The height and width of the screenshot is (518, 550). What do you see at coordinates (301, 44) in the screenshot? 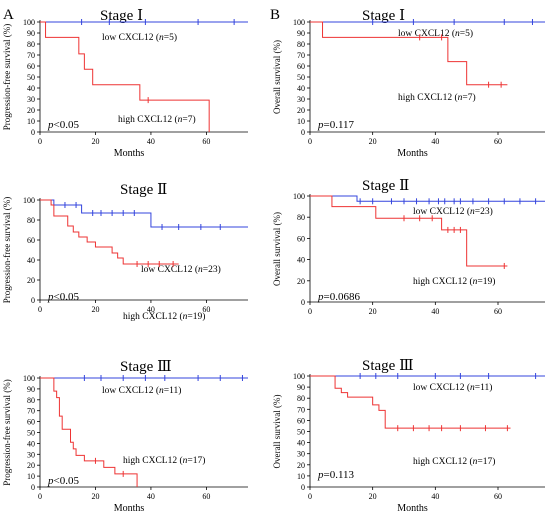
I see `panel-4-y-tick-label: 80` at bounding box center [301, 44].